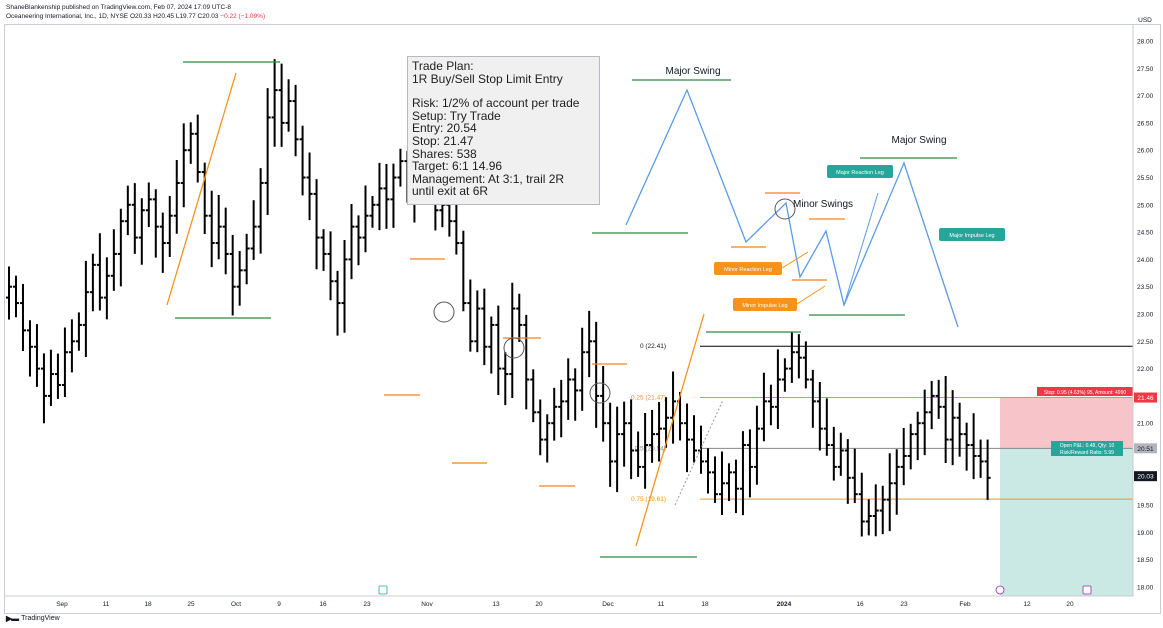  I want to click on minor-impulse-leg-label-box, so click(765, 304).